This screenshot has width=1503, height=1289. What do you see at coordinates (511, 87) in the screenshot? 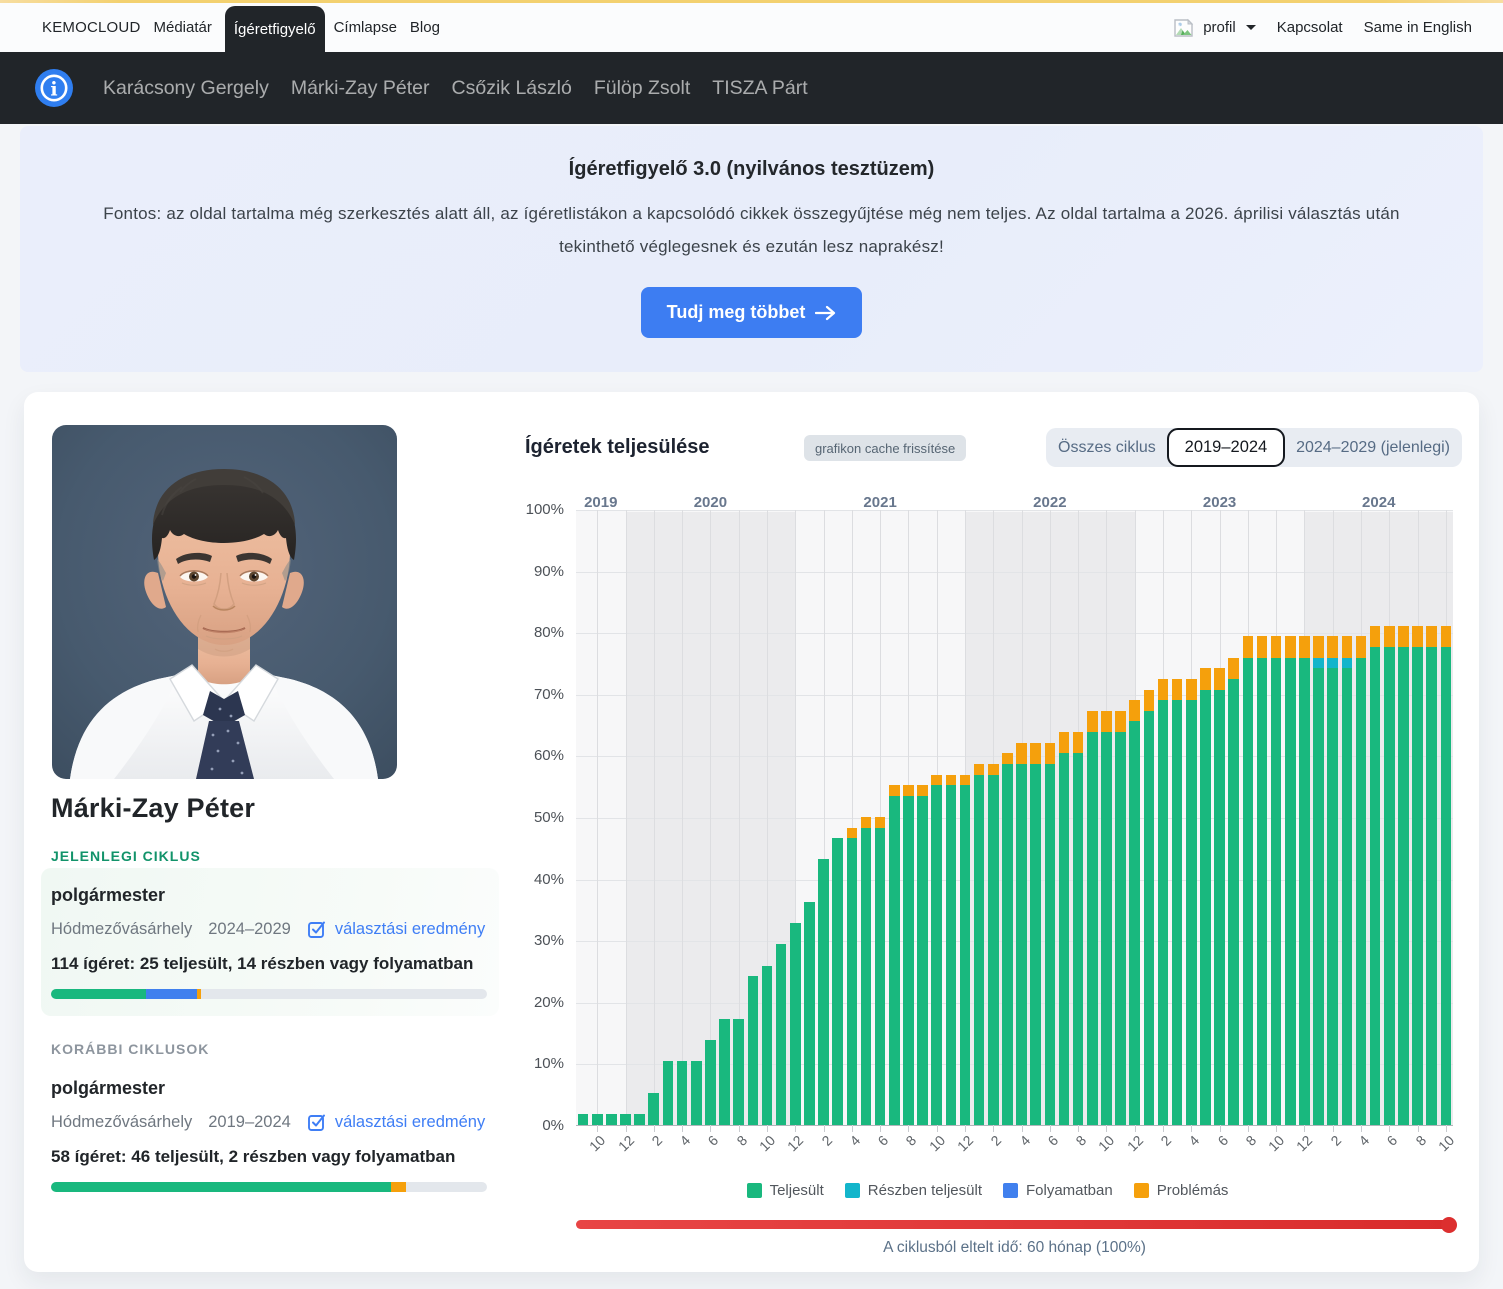
I see `politician-nav-item: Csőzik László` at bounding box center [511, 87].